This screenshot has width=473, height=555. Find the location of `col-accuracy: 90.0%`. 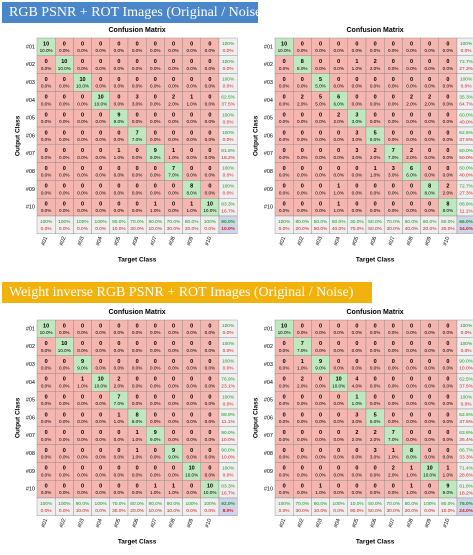

col-accuracy: 90.0% is located at coordinates (155, 222).